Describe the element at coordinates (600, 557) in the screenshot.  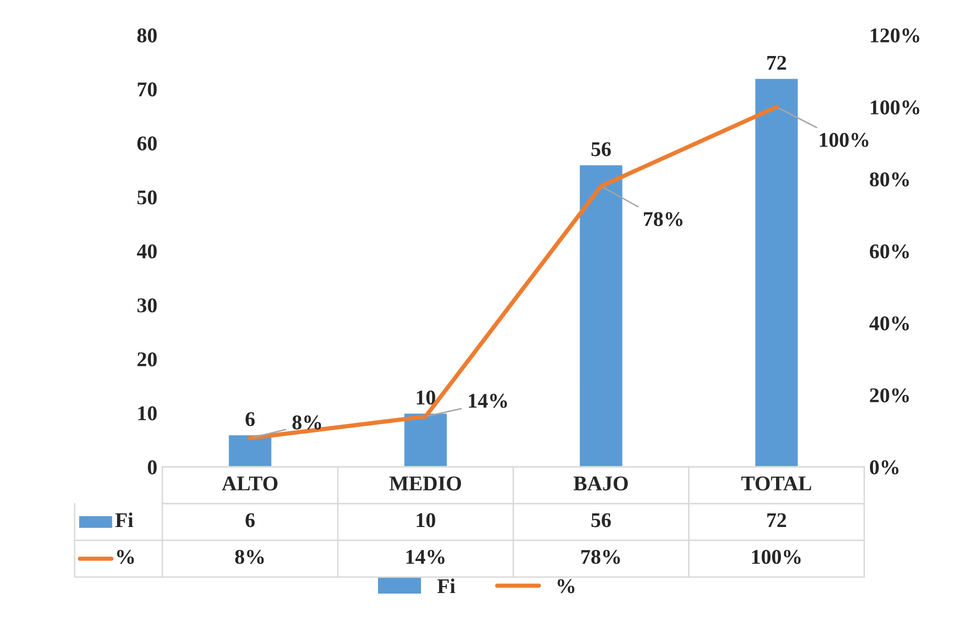
I see `data-label: 78%` at that location.